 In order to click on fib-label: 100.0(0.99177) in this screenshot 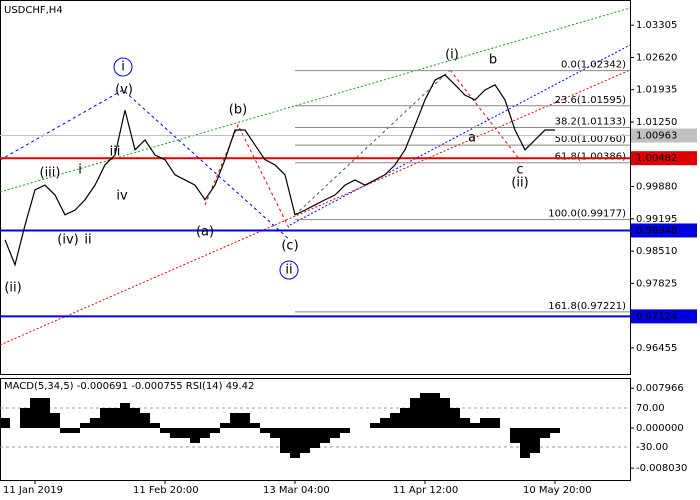, I will do `click(587, 214)`.